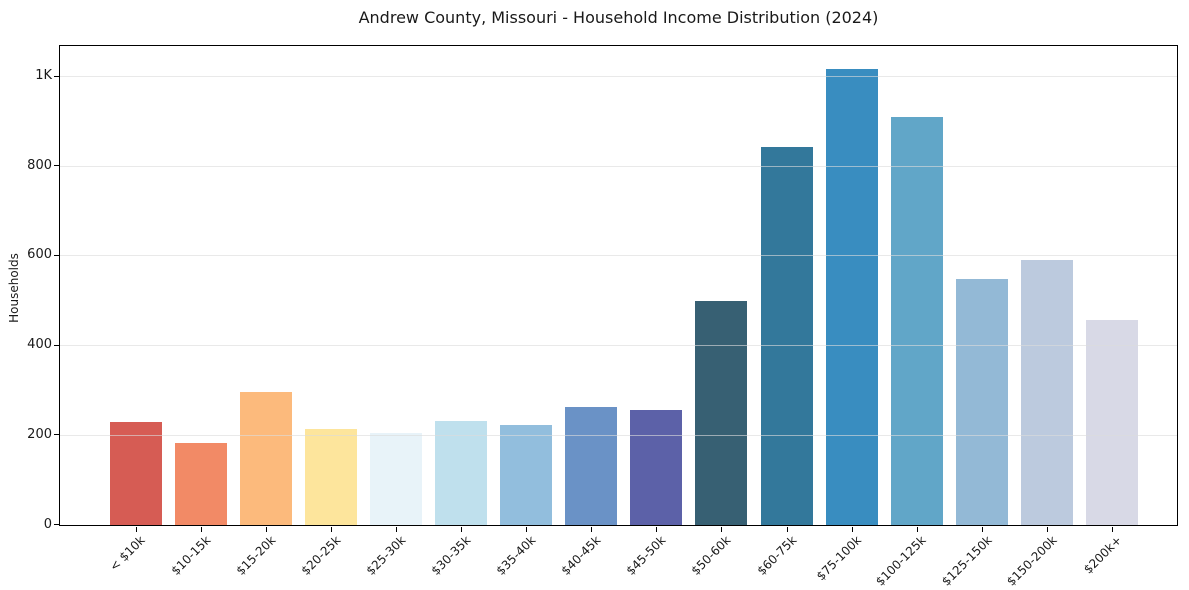 The image size is (1189, 590). What do you see at coordinates (135, 473) in the screenshot?
I see `bar-< $10k` at bounding box center [135, 473].